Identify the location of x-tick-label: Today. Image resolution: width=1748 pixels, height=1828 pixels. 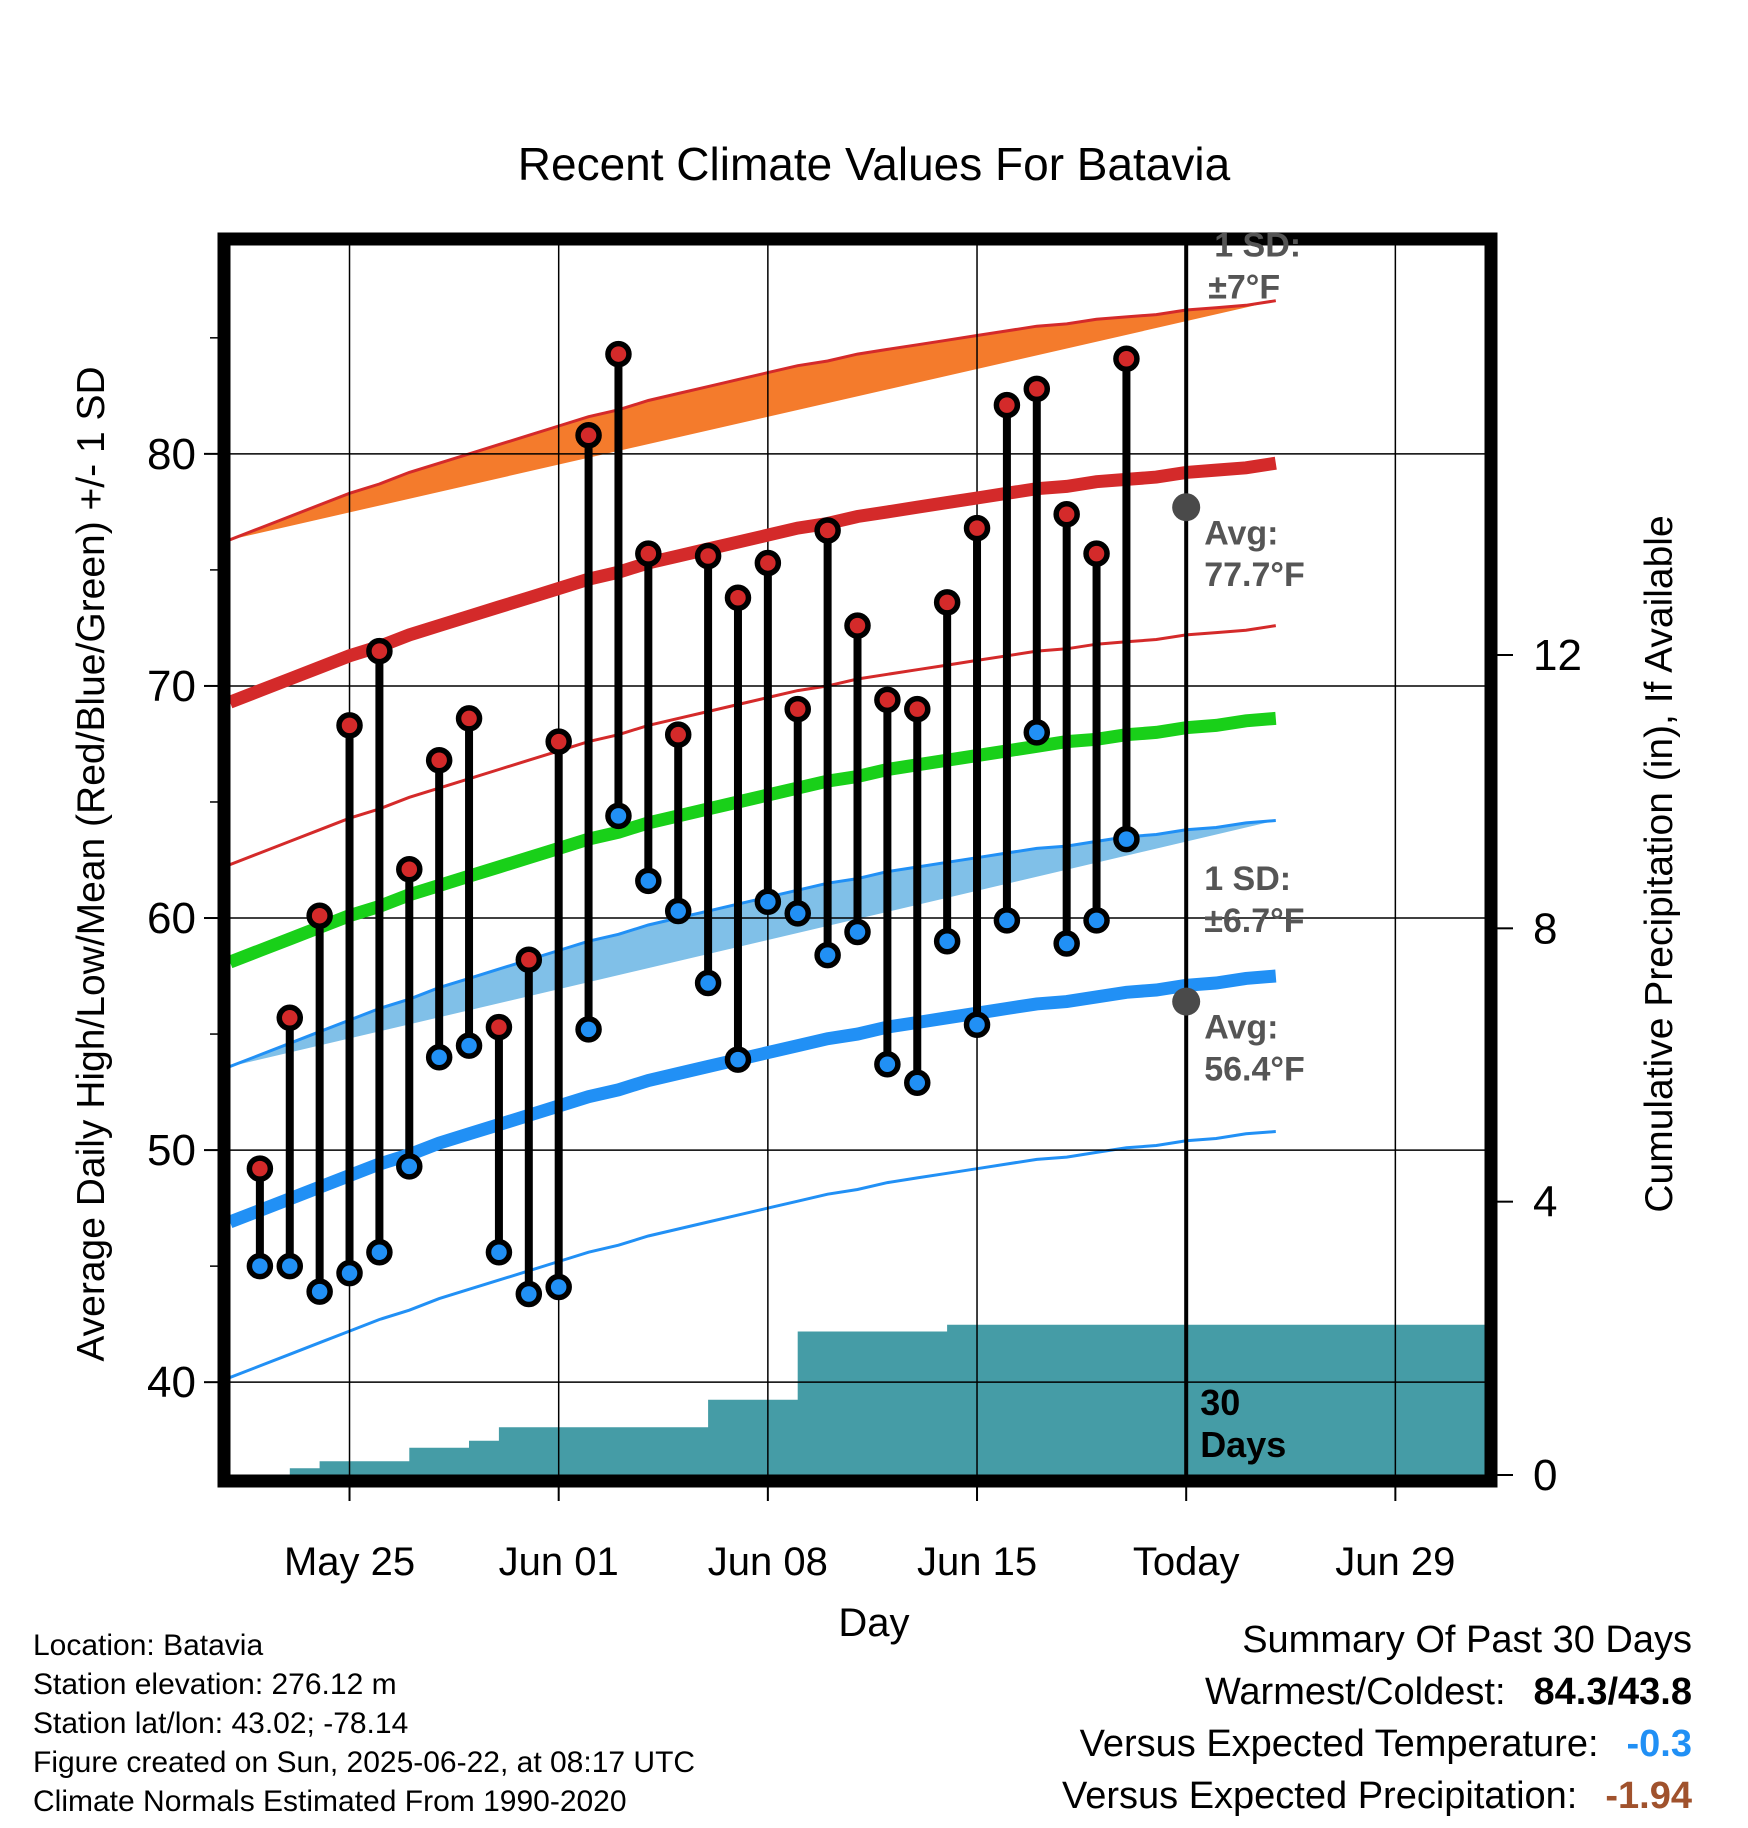
(1186, 1562).